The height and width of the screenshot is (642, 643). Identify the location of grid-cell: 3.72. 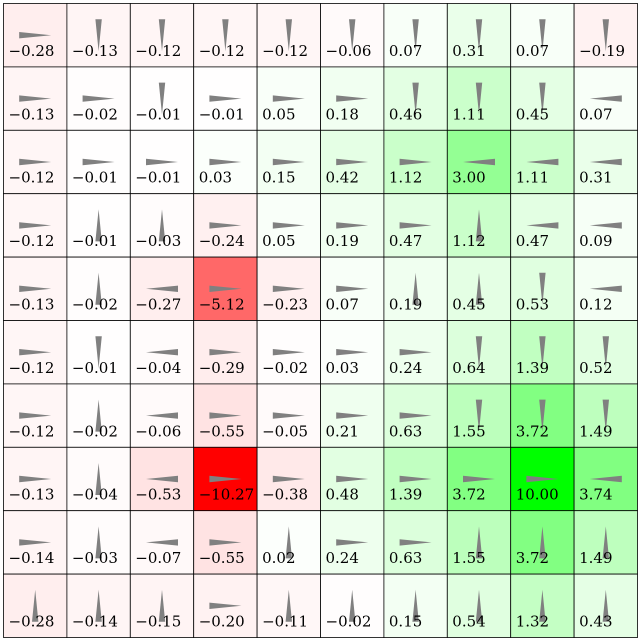
(479, 479).